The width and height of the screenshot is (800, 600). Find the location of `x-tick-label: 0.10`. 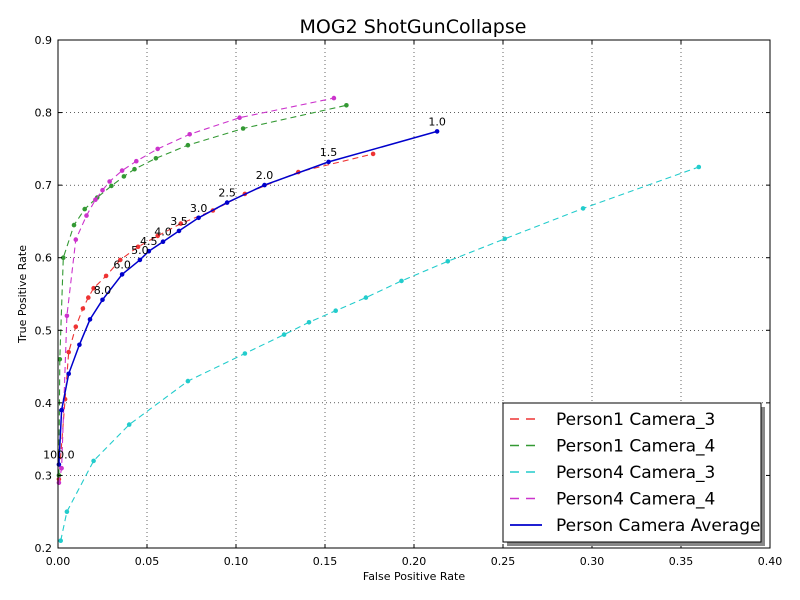

x-tick-label: 0.10 is located at coordinates (236, 561).